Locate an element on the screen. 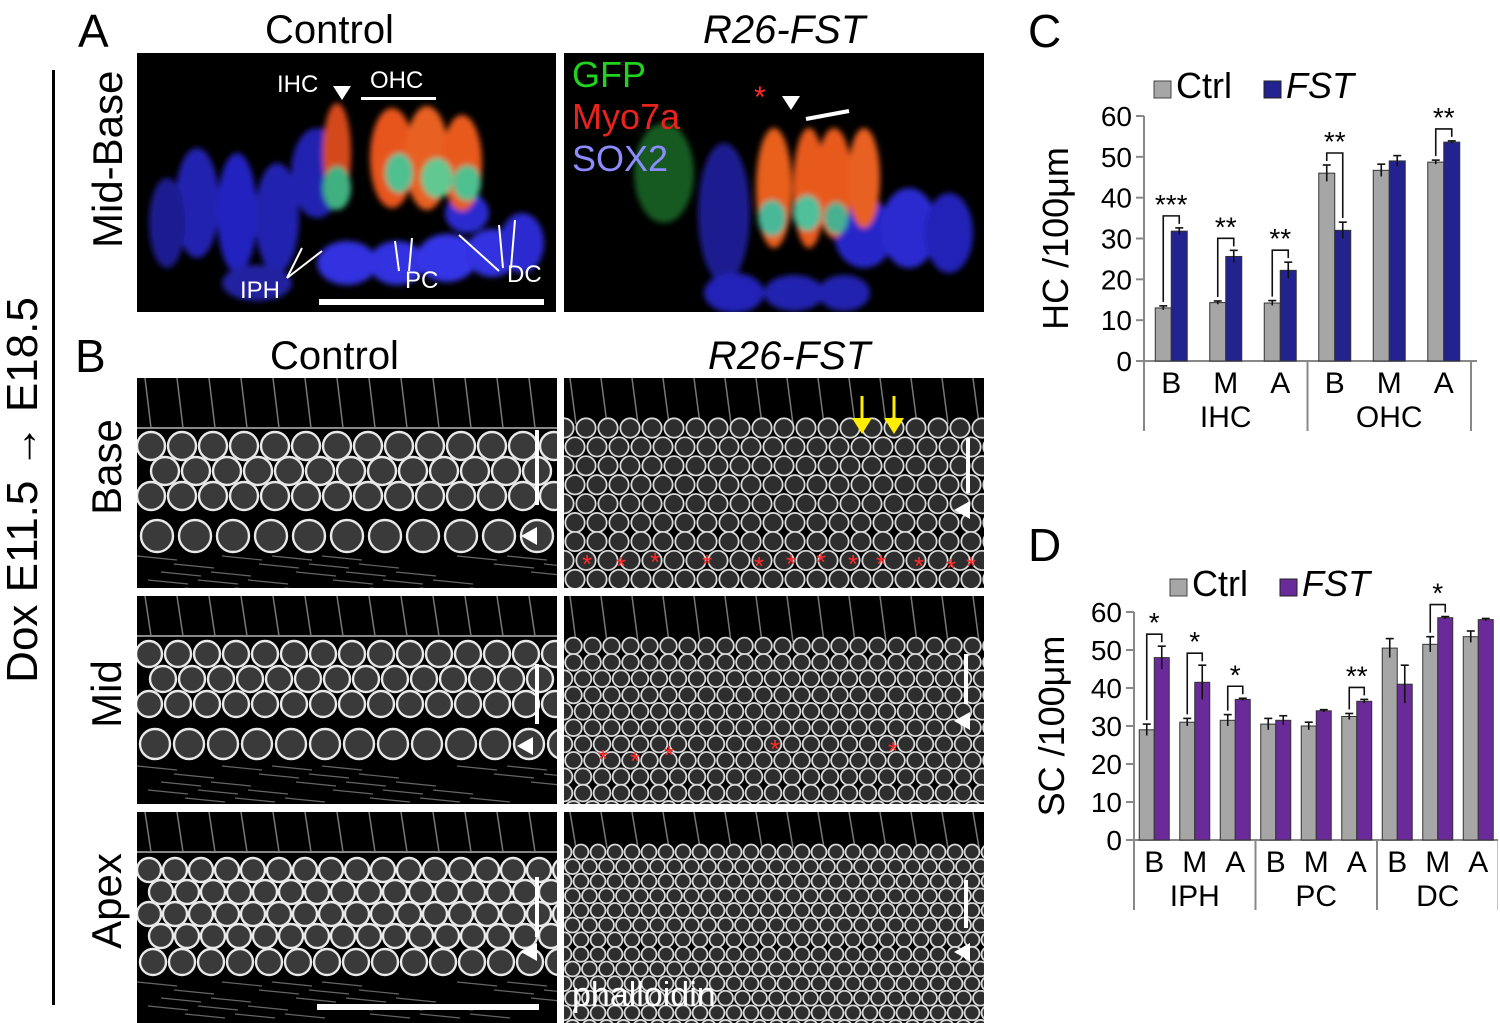  label-pc: PC is located at coordinates (422, 280).